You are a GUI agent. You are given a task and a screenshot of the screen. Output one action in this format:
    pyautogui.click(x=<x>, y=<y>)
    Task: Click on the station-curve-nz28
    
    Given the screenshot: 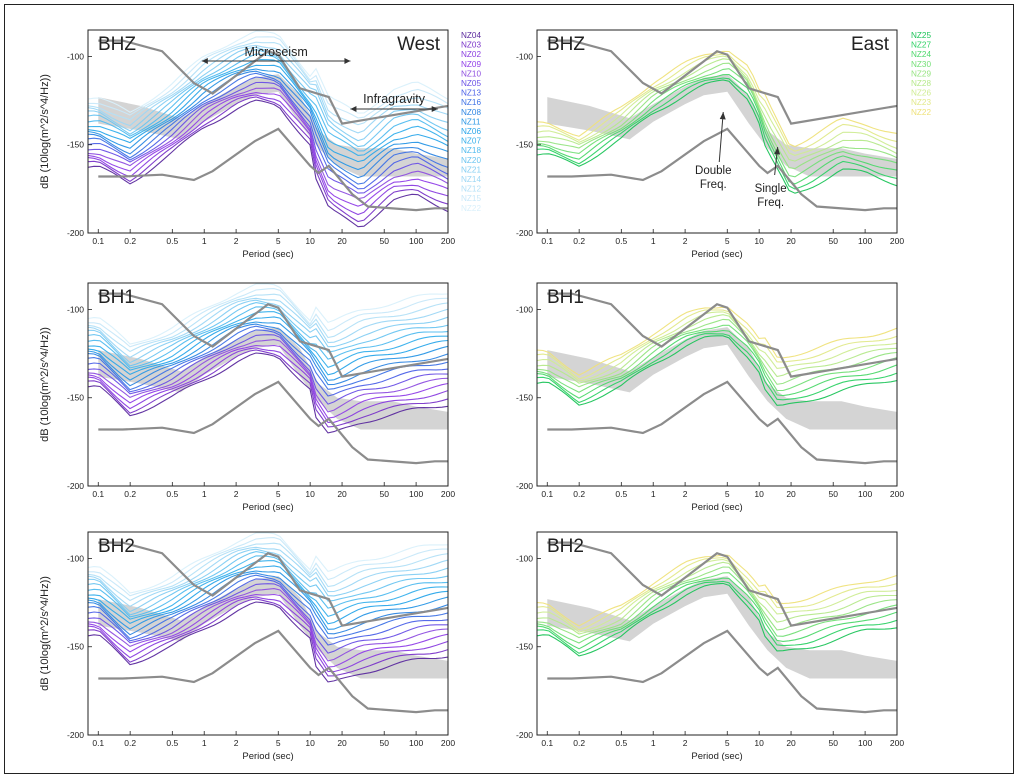 What is the action you would take?
    pyautogui.click(x=717, y=598)
    